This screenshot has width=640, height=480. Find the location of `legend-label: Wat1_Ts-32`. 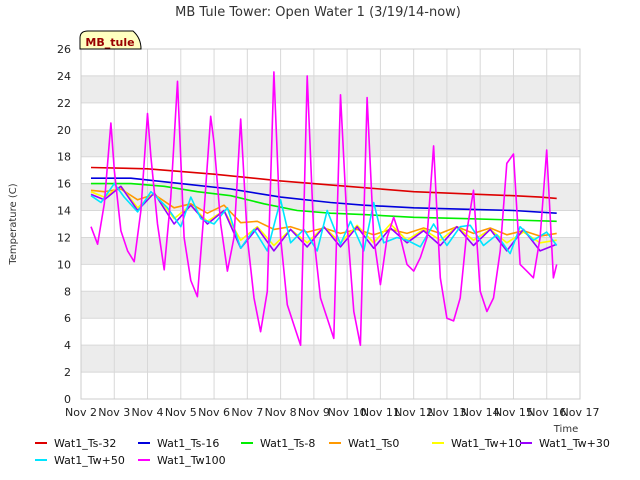

legend-label: Wat1_Ts-32 is located at coordinates (85, 443).